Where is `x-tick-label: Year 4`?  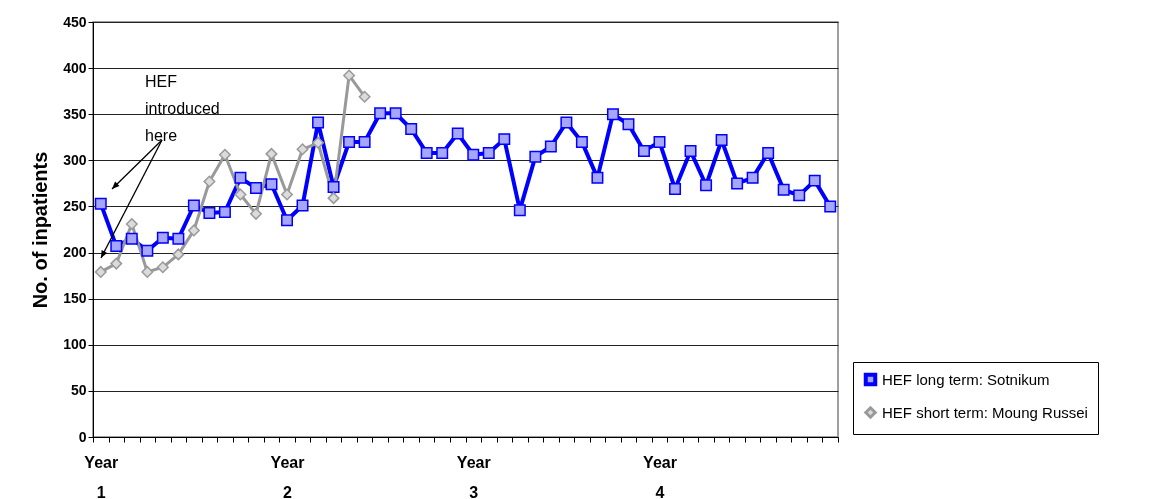 x-tick-label: Year 4 is located at coordinates (660, 476).